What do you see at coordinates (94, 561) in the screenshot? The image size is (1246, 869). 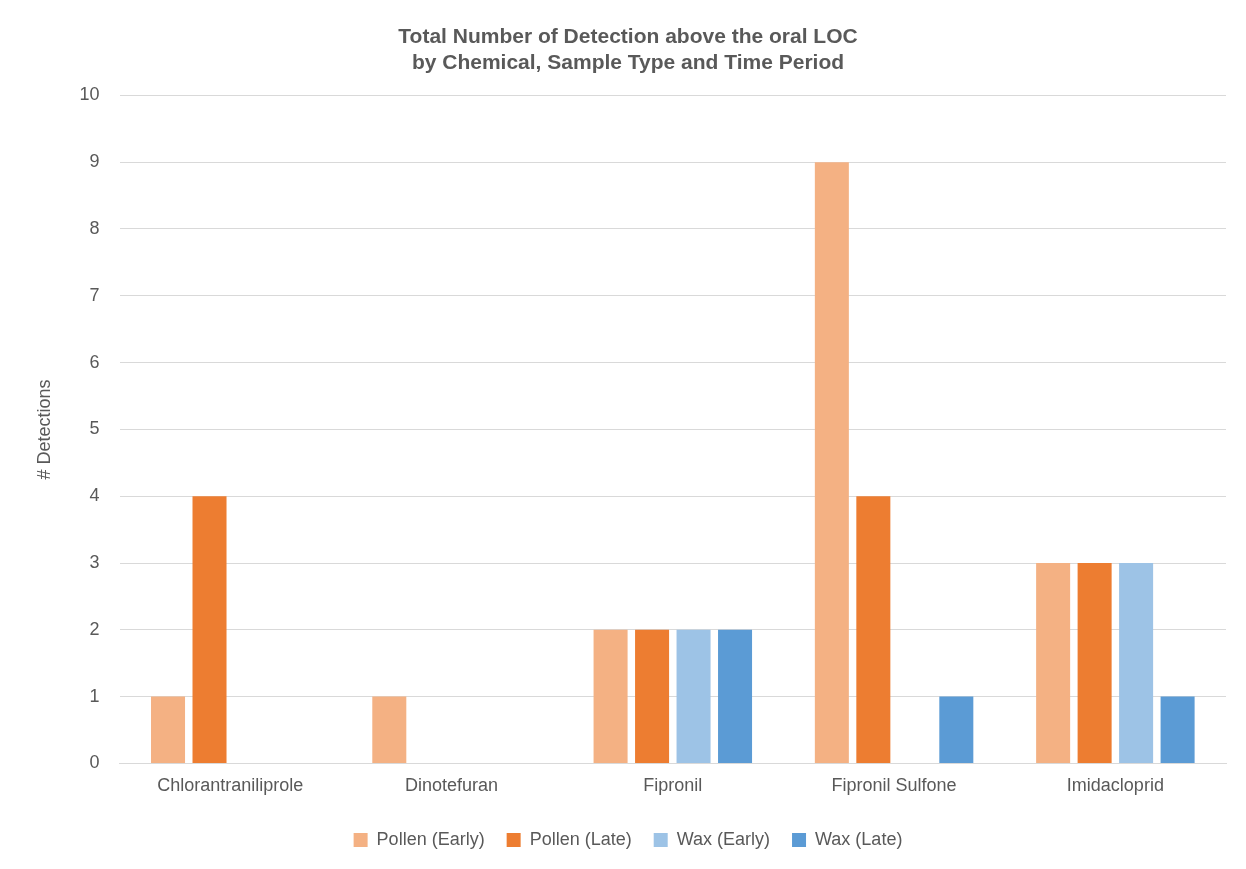 I see `y-tick-label: 3` at bounding box center [94, 561].